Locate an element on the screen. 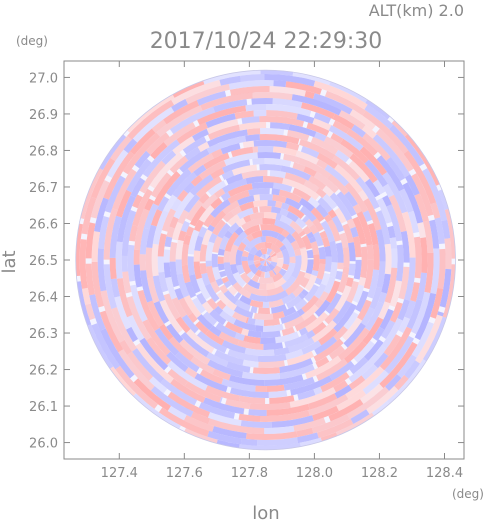 Image resolution: width=491 pixels, height=521 pixels. x-tick-label: 127.8 is located at coordinates (249, 473).